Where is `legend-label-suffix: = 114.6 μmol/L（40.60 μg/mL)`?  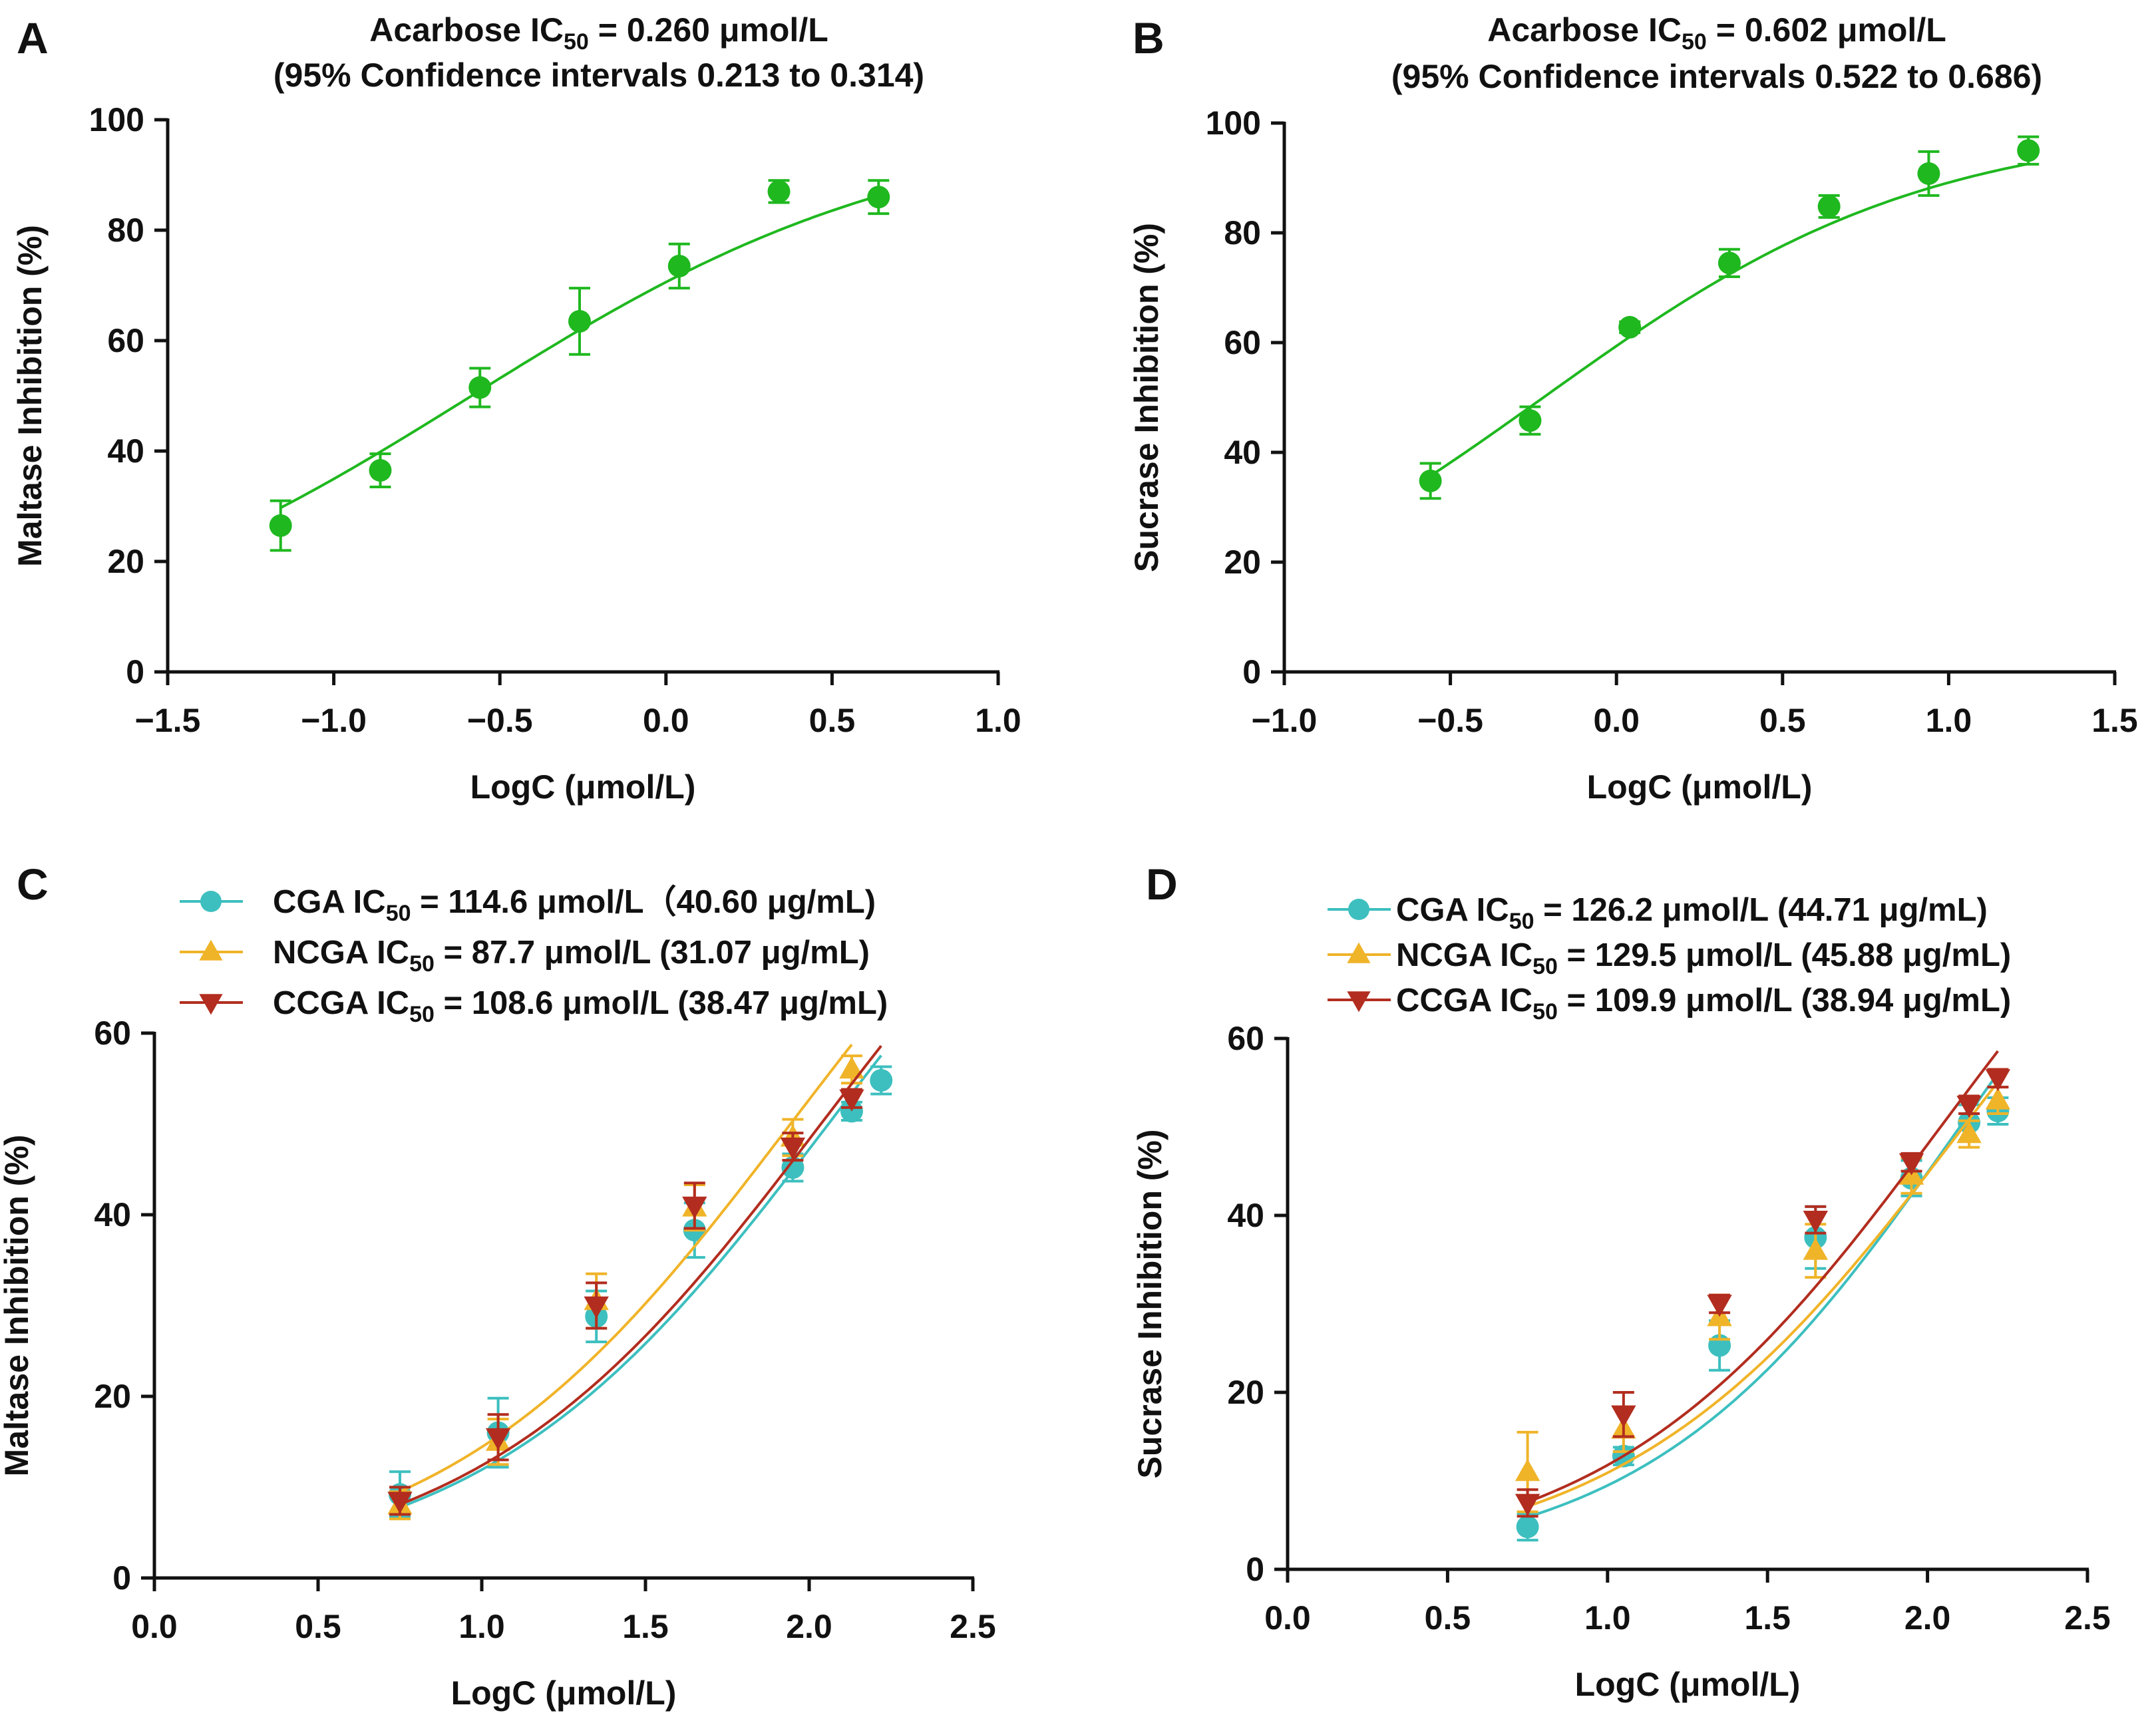 legend-label-suffix: = 114.6 μmol/L（40.60 μg/mL) is located at coordinates (643, 902).